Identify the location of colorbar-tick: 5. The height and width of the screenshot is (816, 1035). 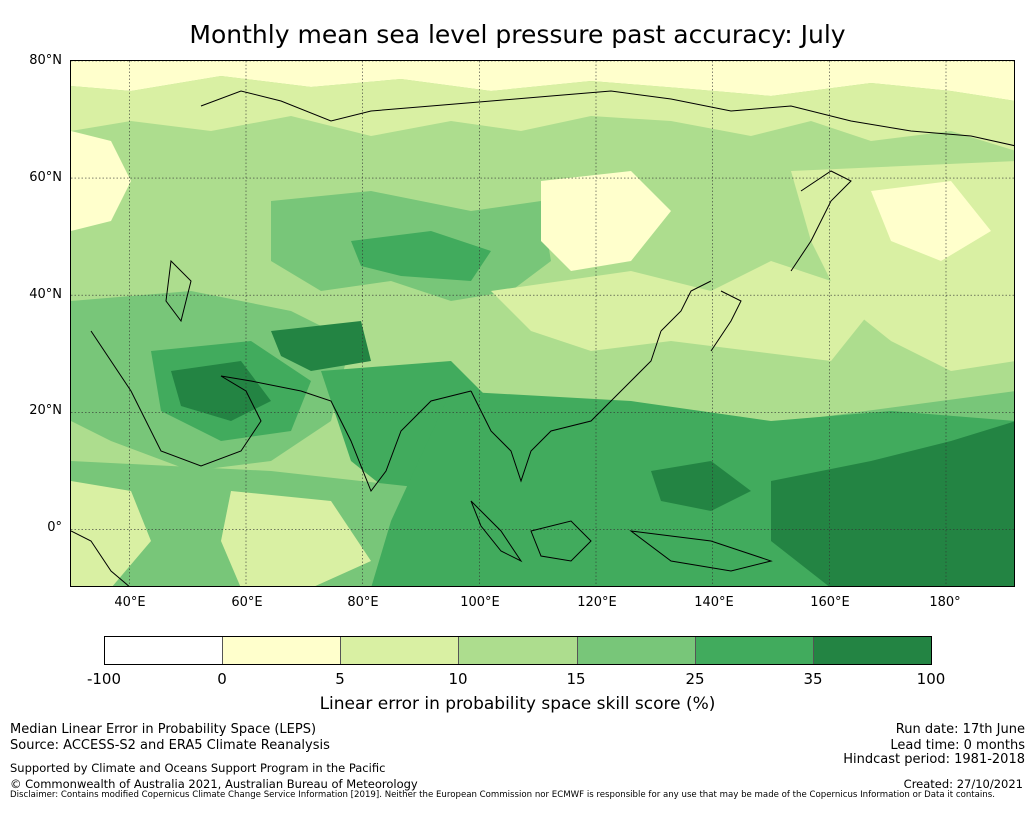
(340, 679).